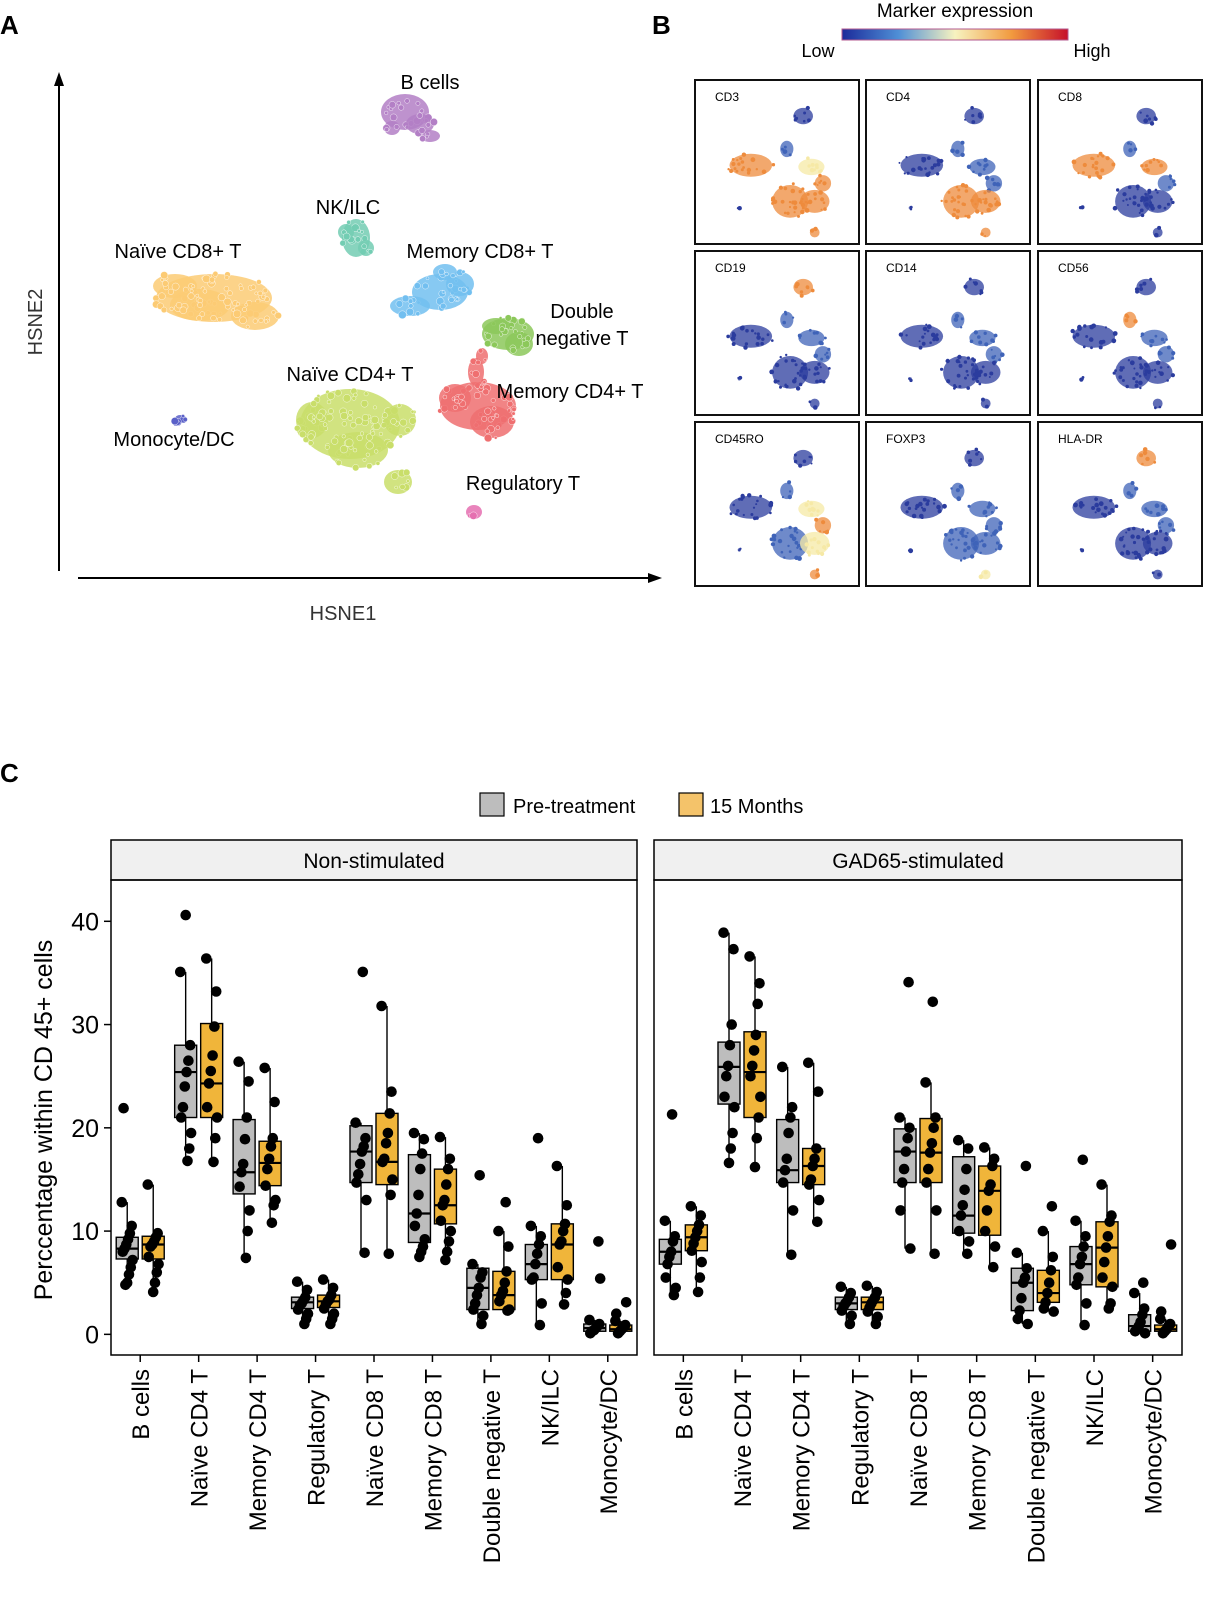 Image resolution: width=1205 pixels, height=1607 pixels. What do you see at coordinates (609, 1441) in the screenshot?
I see `x-tick-label: Monocyte/DC` at bounding box center [609, 1441].